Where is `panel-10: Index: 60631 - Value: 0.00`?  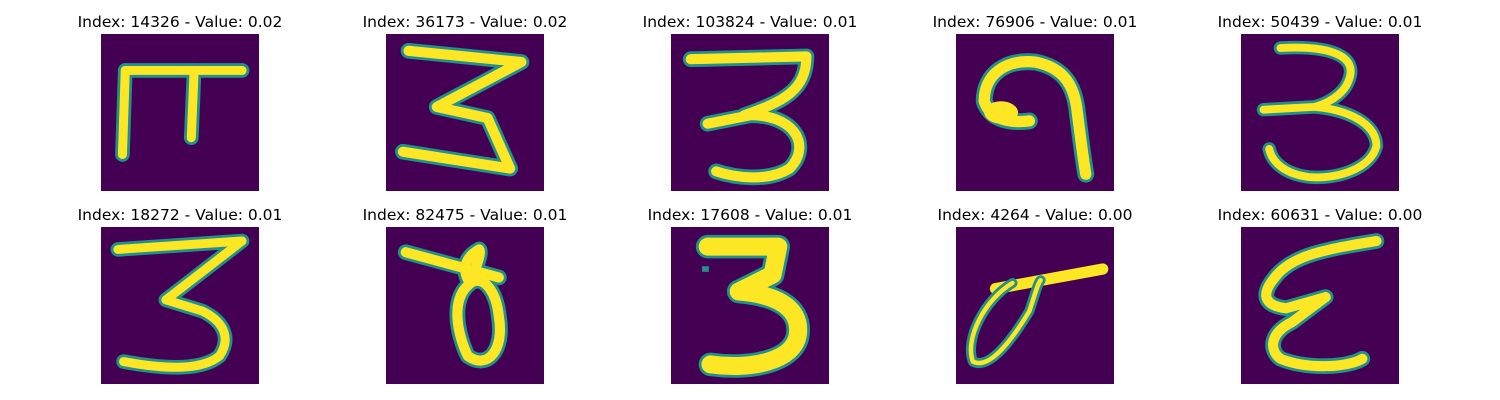
panel-10: Index: 60631 - Value: 0.00 is located at coordinates (1320, 298).